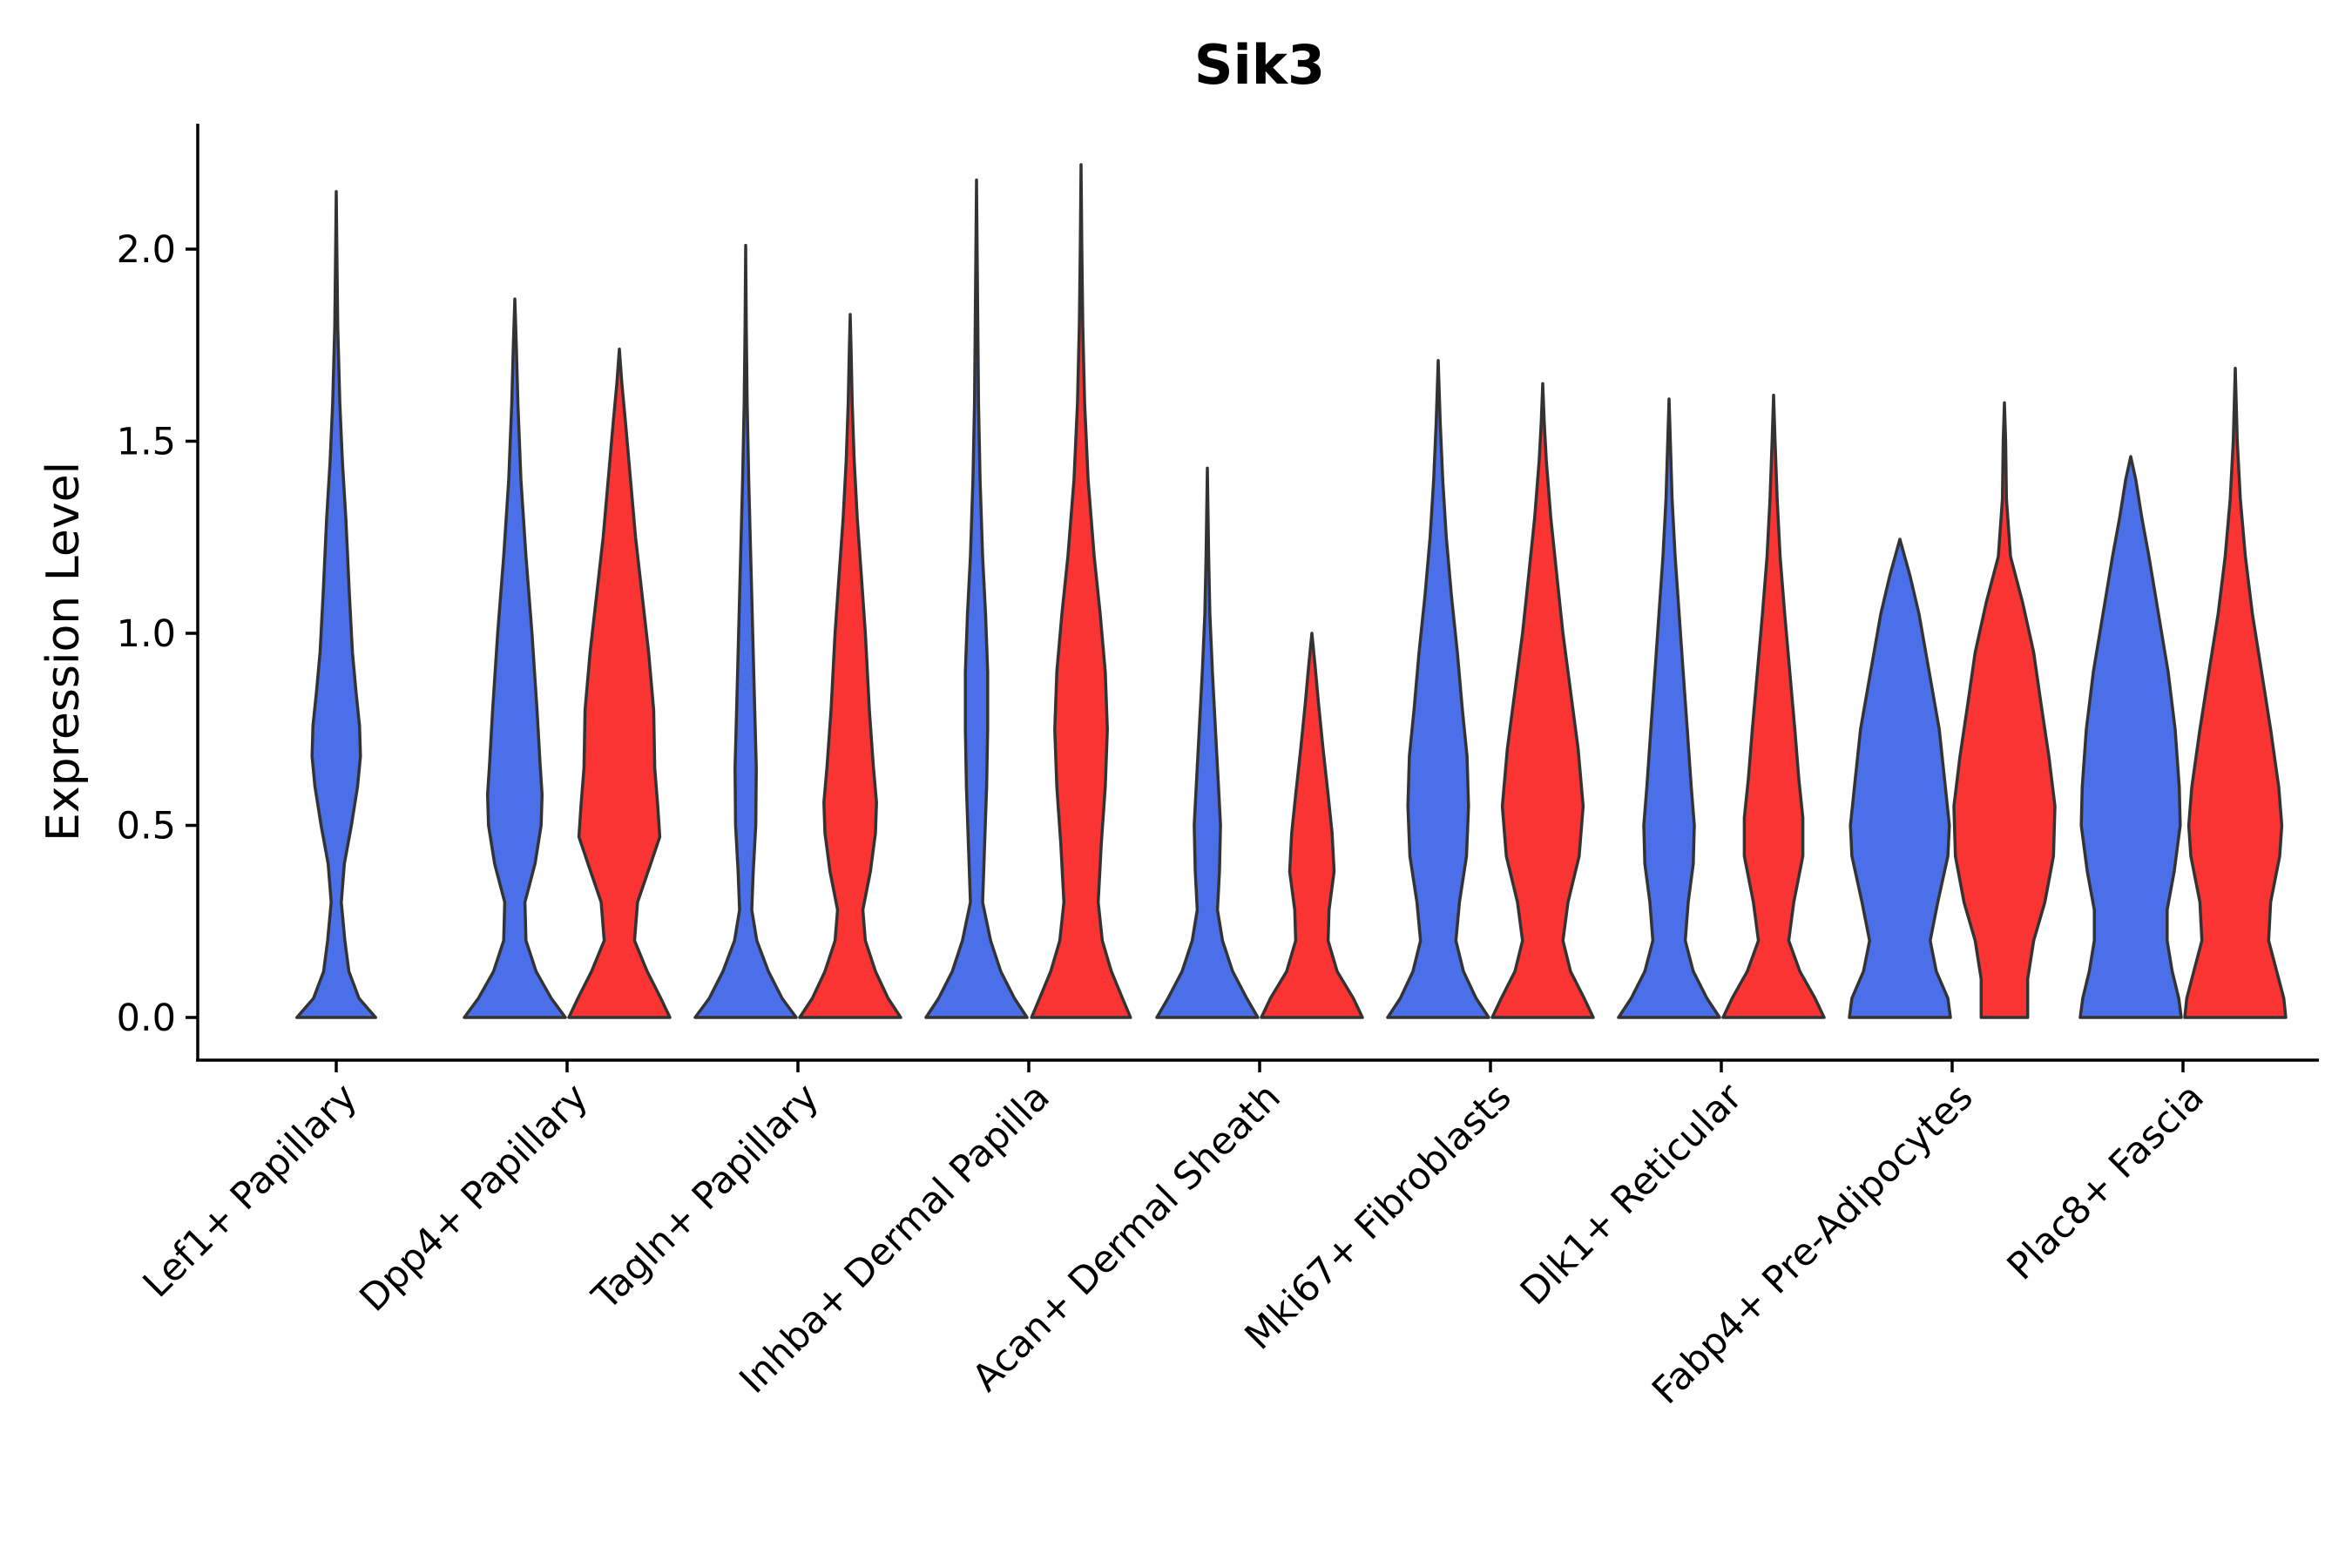 The image size is (2352, 1568). I want to click on x-tick-label: Lef1+ Papillary, so click(250, 1191).